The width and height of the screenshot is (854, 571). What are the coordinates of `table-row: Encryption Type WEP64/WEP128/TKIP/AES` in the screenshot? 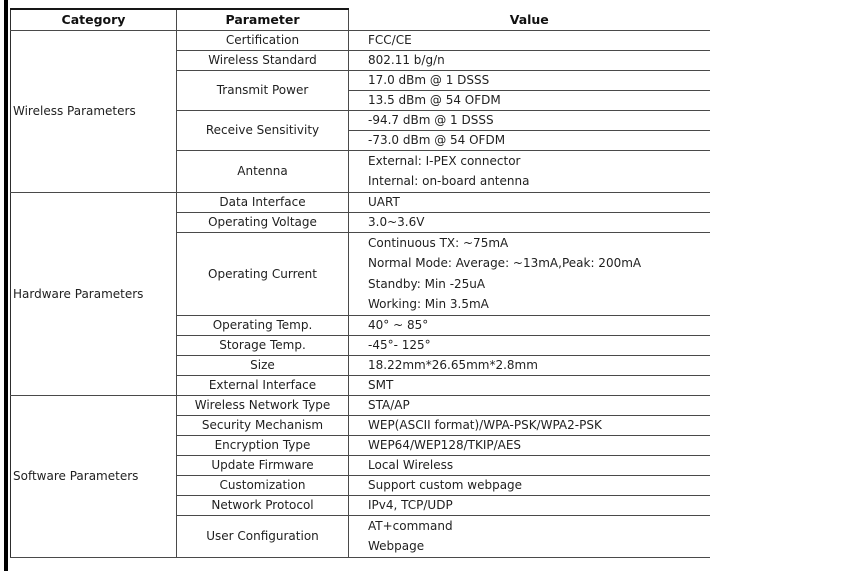 It's located at (360, 445).